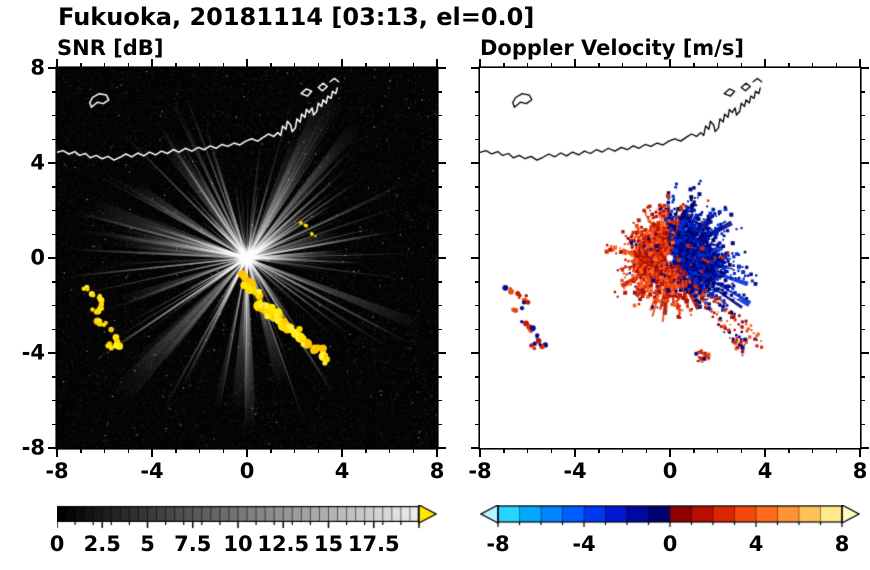 The width and height of the screenshot is (870, 570). I want to click on snr-panel-title: SNR [dB], so click(110, 48).